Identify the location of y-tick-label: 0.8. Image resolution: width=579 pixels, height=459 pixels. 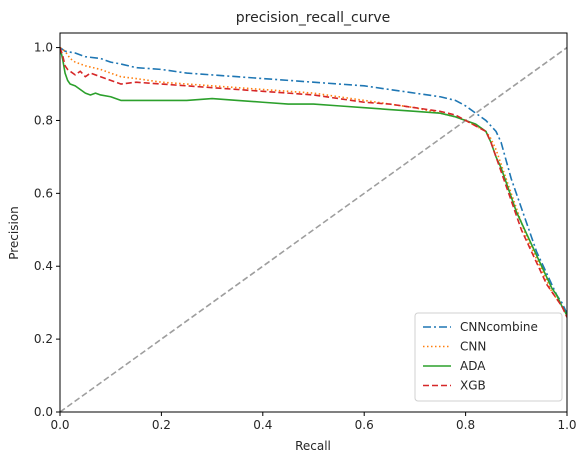
(43, 120).